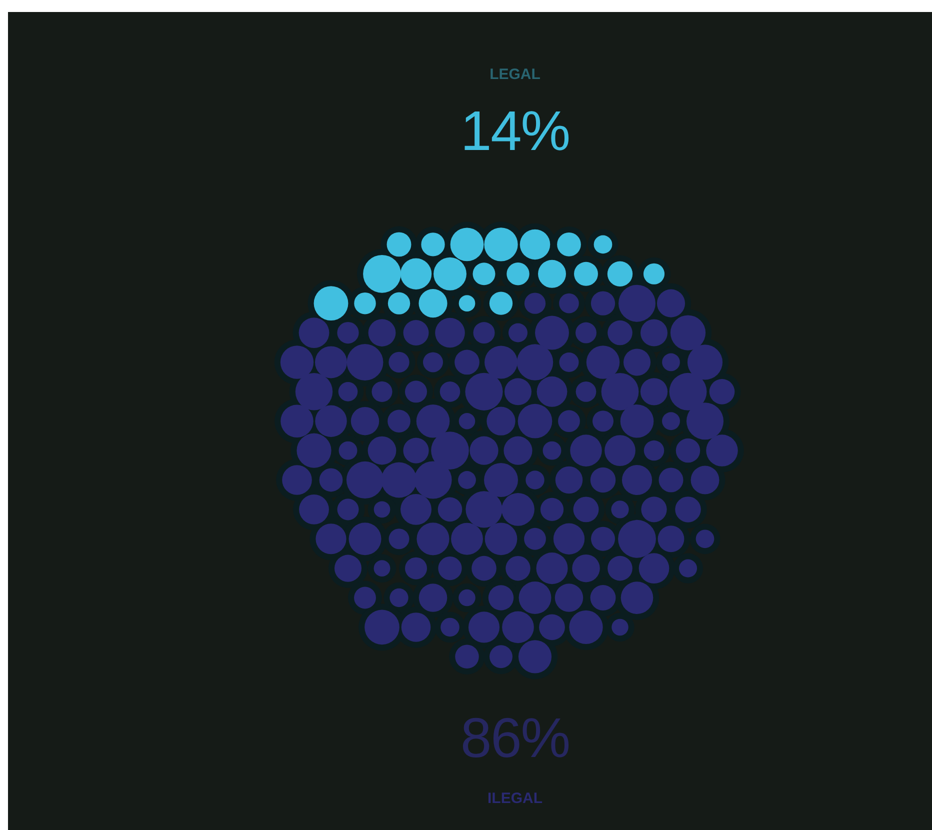 Image resolution: width=932 pixels, height=830 pixels. What do you see at coordinates (515, 737) in the screenshot?
I see `data-label: 86%` at bounding box center [515, 737].